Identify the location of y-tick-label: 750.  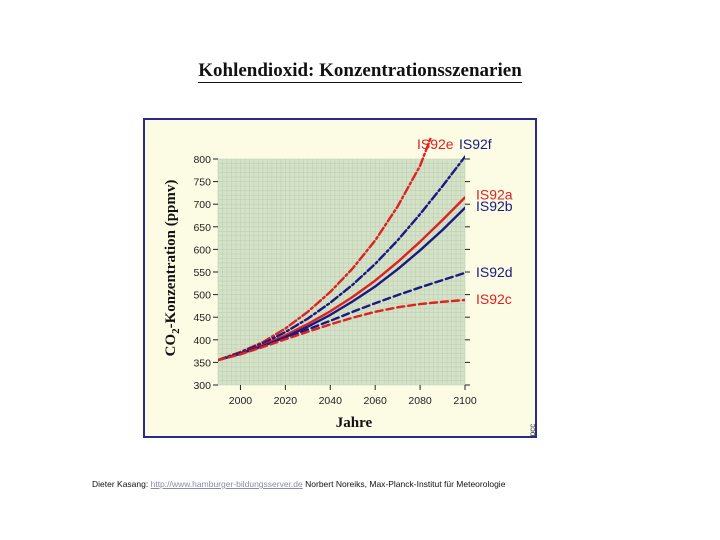
(202, 183).